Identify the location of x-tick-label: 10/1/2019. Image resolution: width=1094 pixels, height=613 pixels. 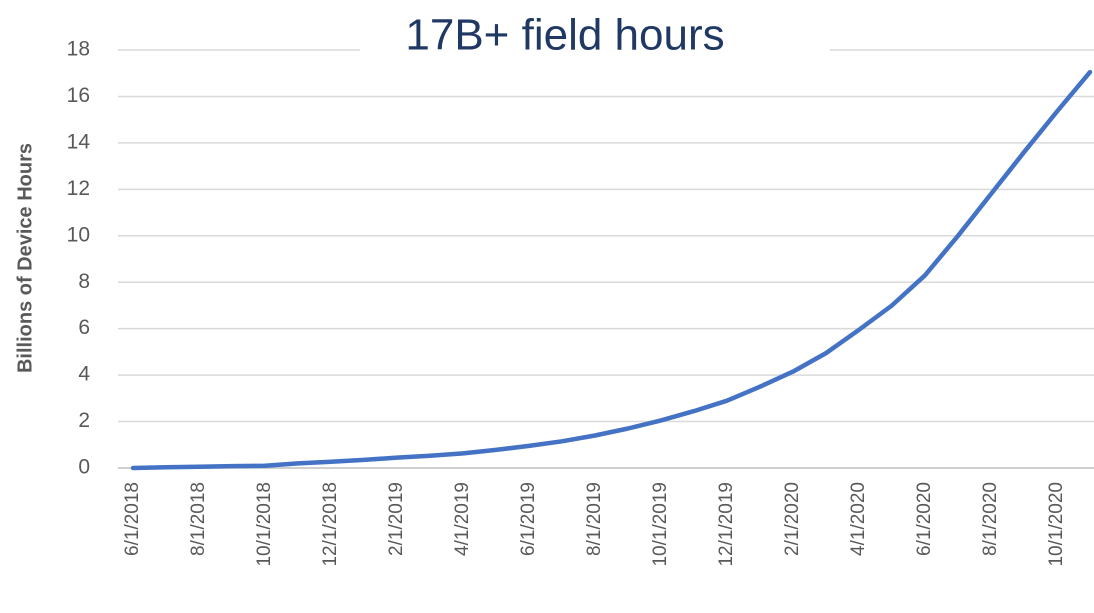
(660, 524).